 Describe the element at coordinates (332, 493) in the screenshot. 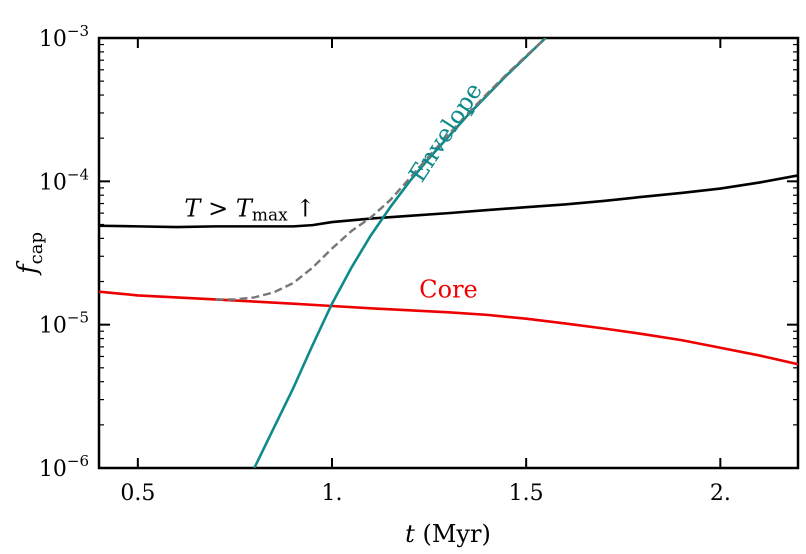

I see `x-tick-label-1: 1.` at that location.